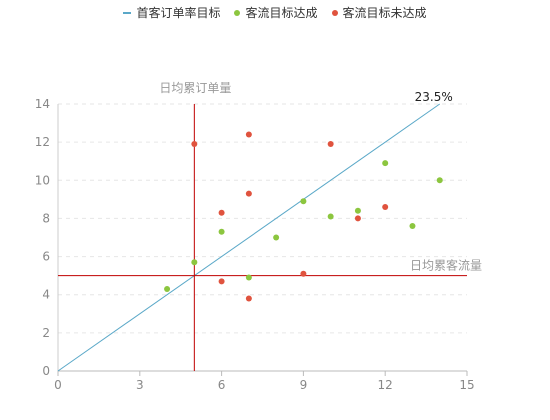 The image size is (550, 420). I want to click on chart-legend: 首客订单率目标 客流目标达成 客流目标未达成, so click(275, 12).